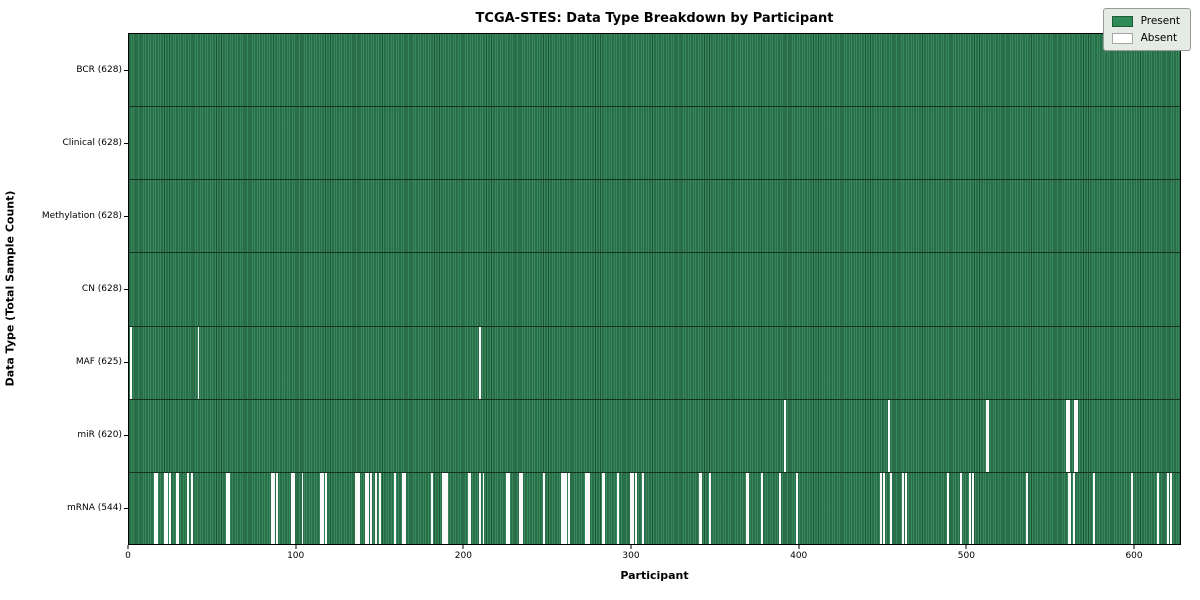 This screenshot has width=1200, height=600. What do you see at coordinates (94, 508) in the screenshot?
I see `y-tick-label: mRNA (544)` at bounding box center [94, 508].